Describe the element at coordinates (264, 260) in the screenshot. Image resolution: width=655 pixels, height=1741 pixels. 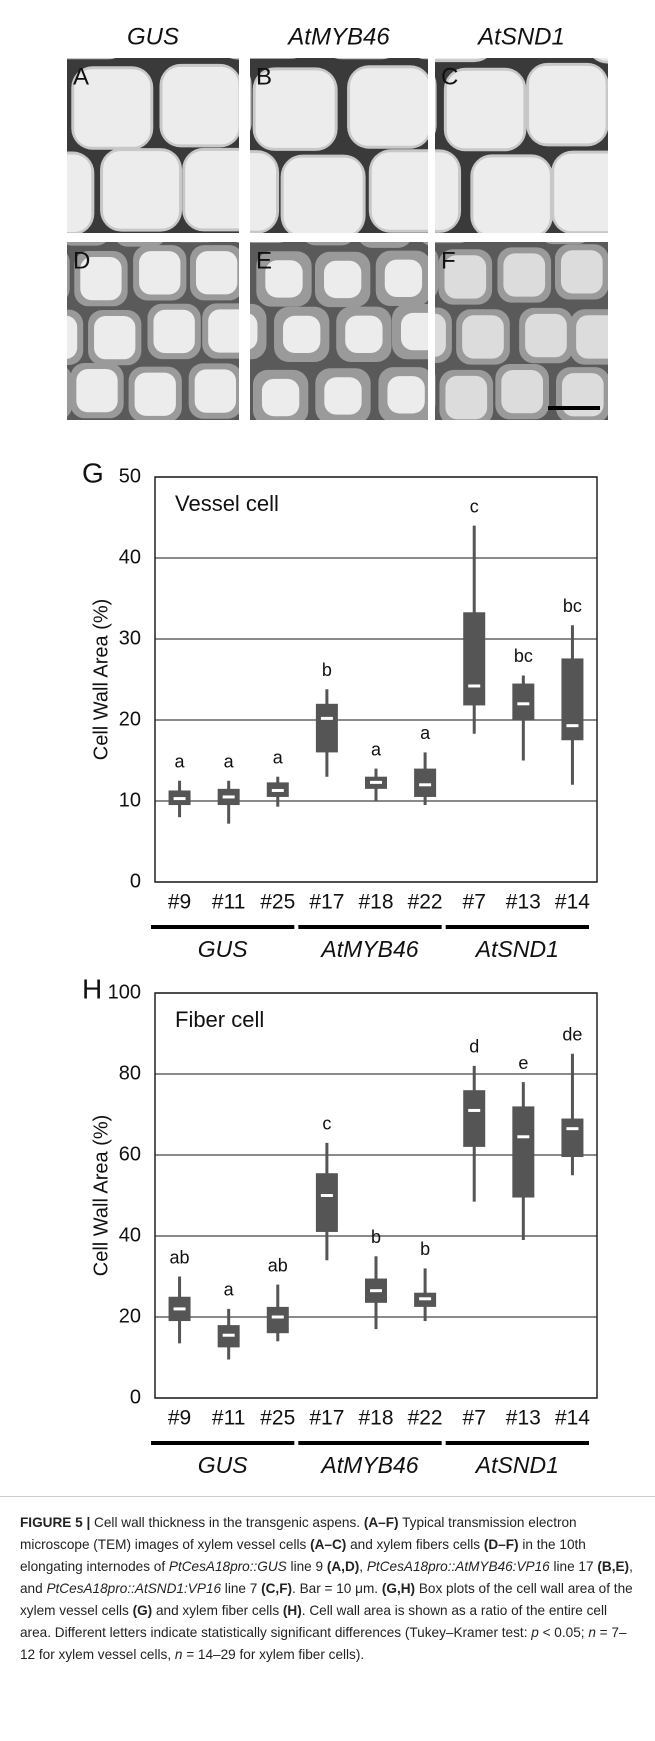
I see `panel-label: E` at that location.